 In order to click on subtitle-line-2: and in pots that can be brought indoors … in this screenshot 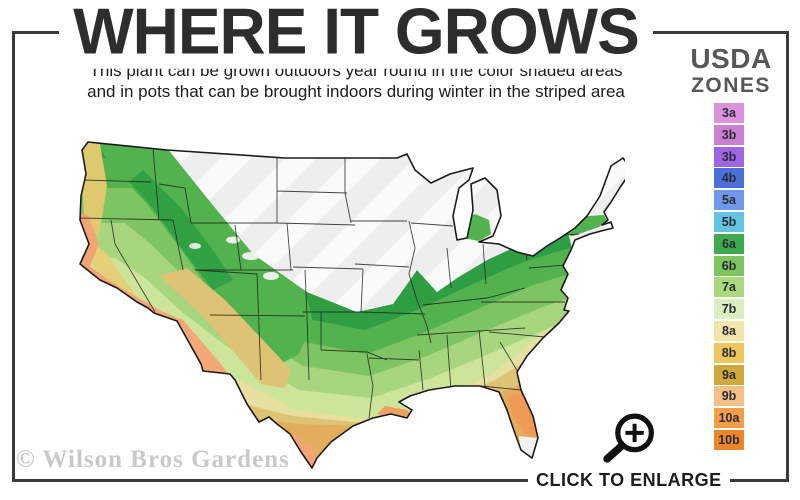, I will do `click(356, 91)`.